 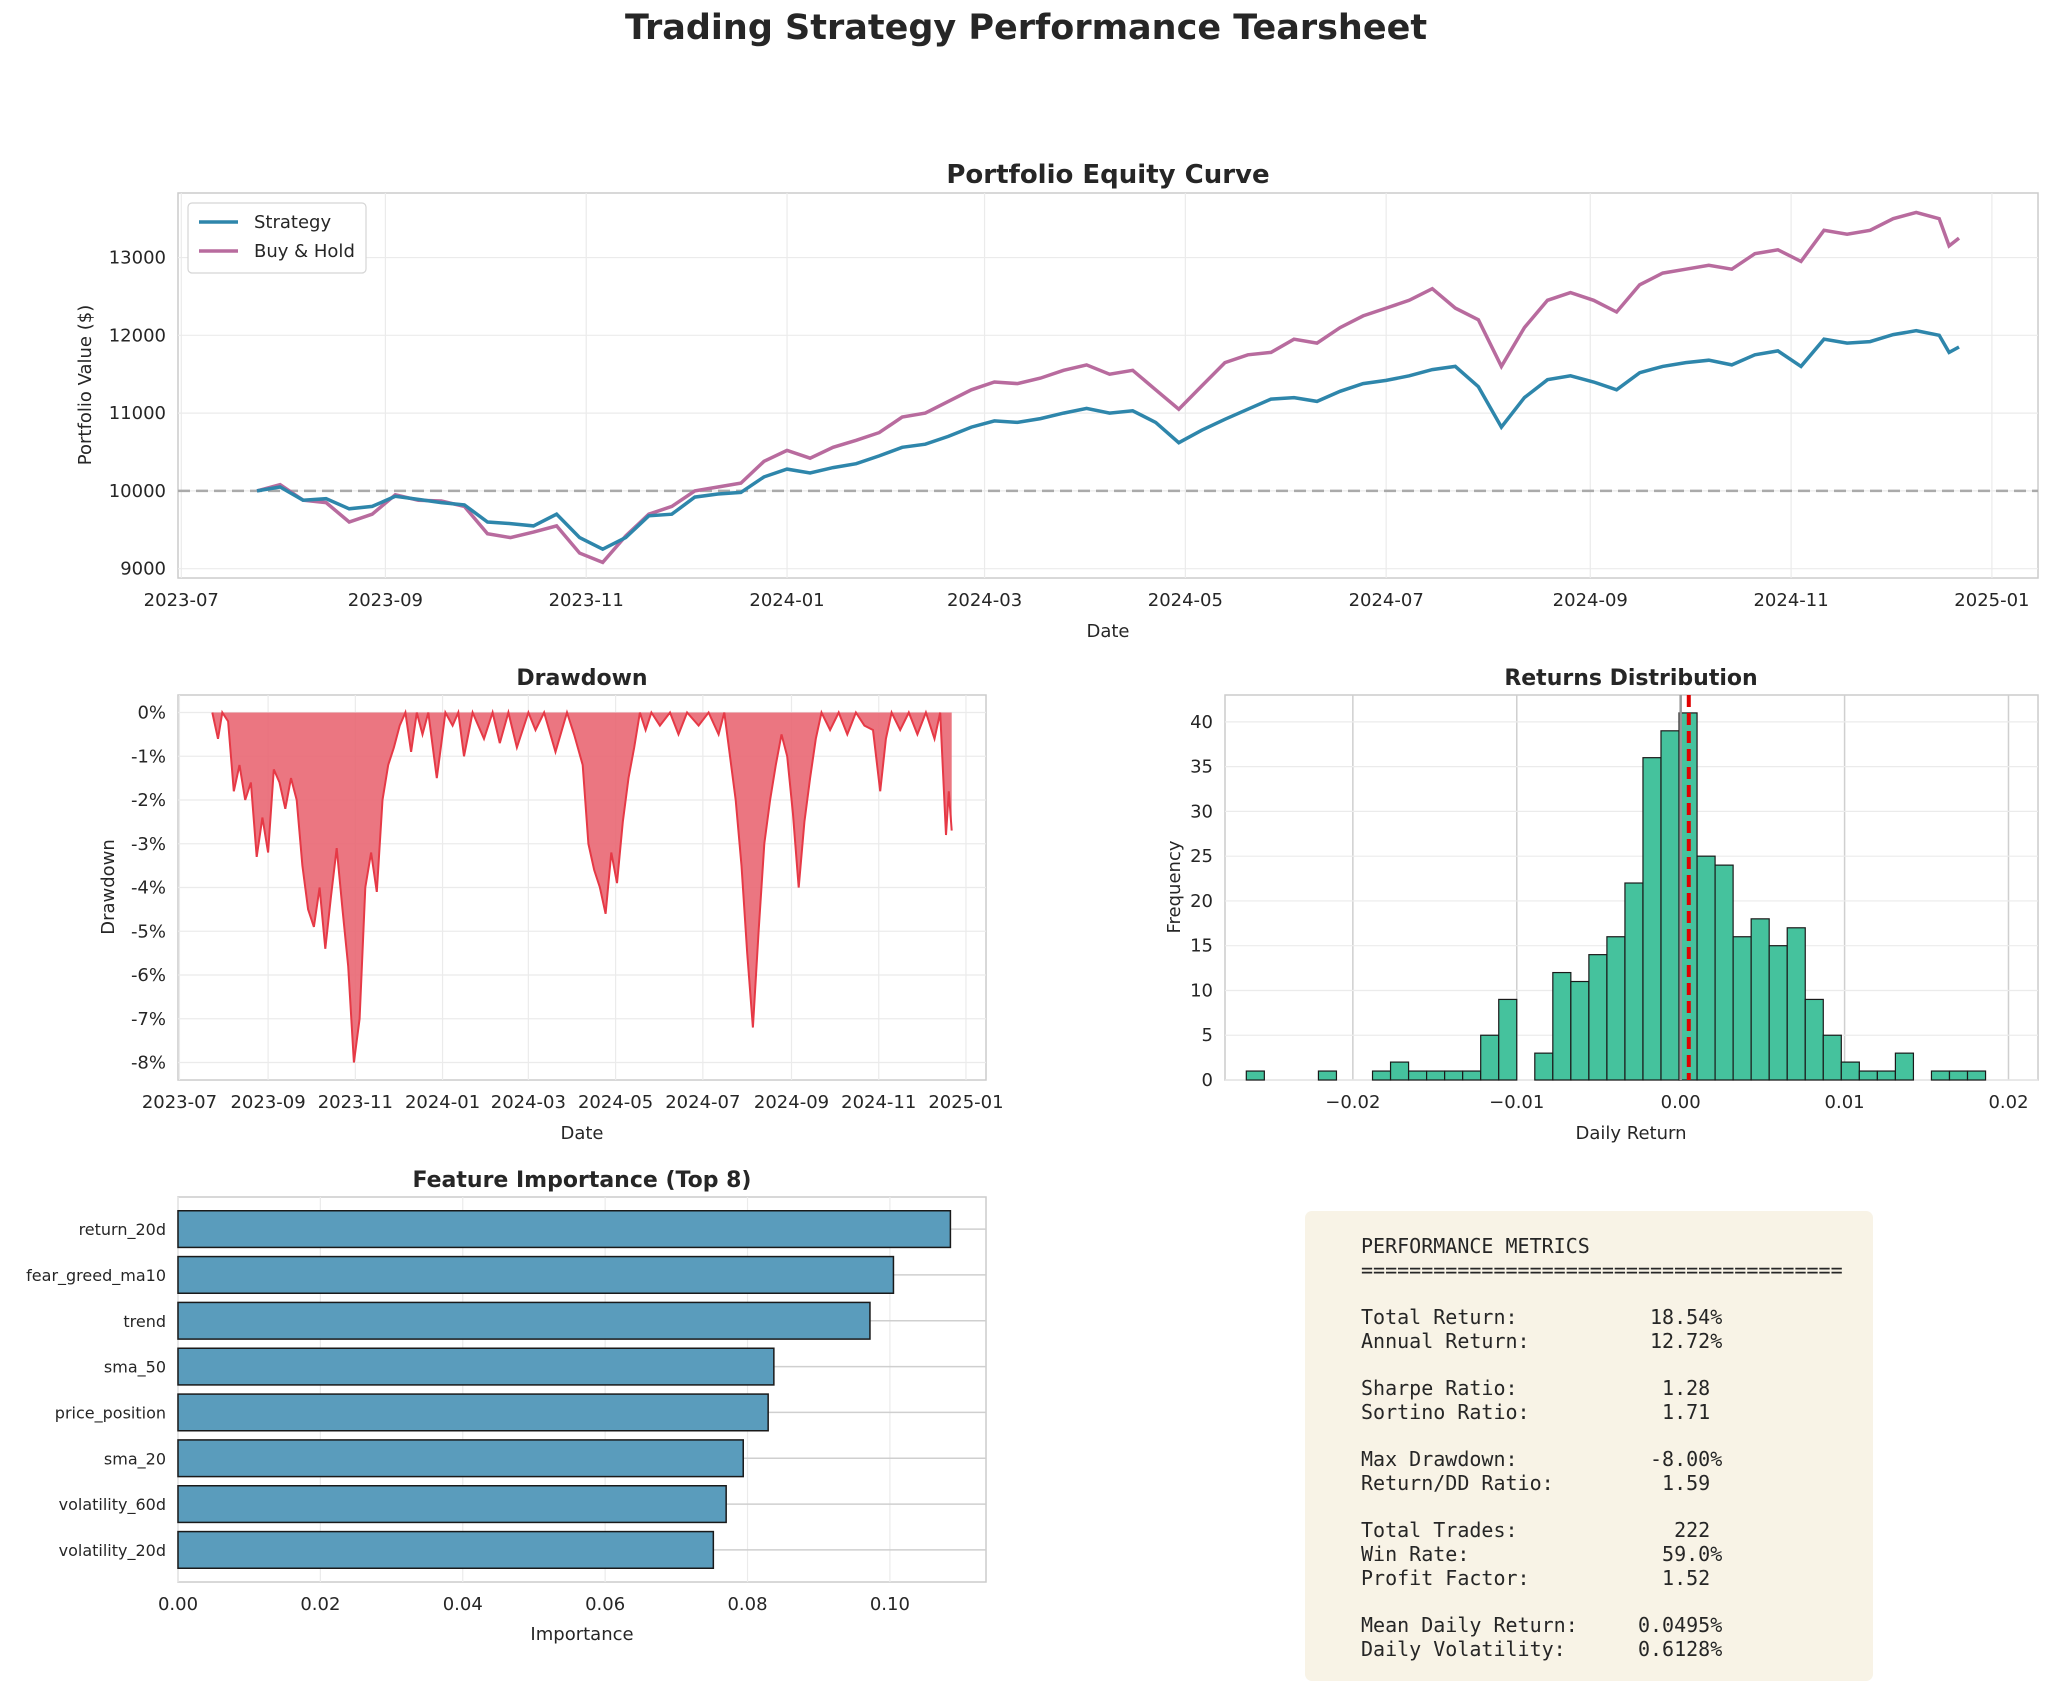 I want to click on drawdown-line, so click(x=582, y=885).